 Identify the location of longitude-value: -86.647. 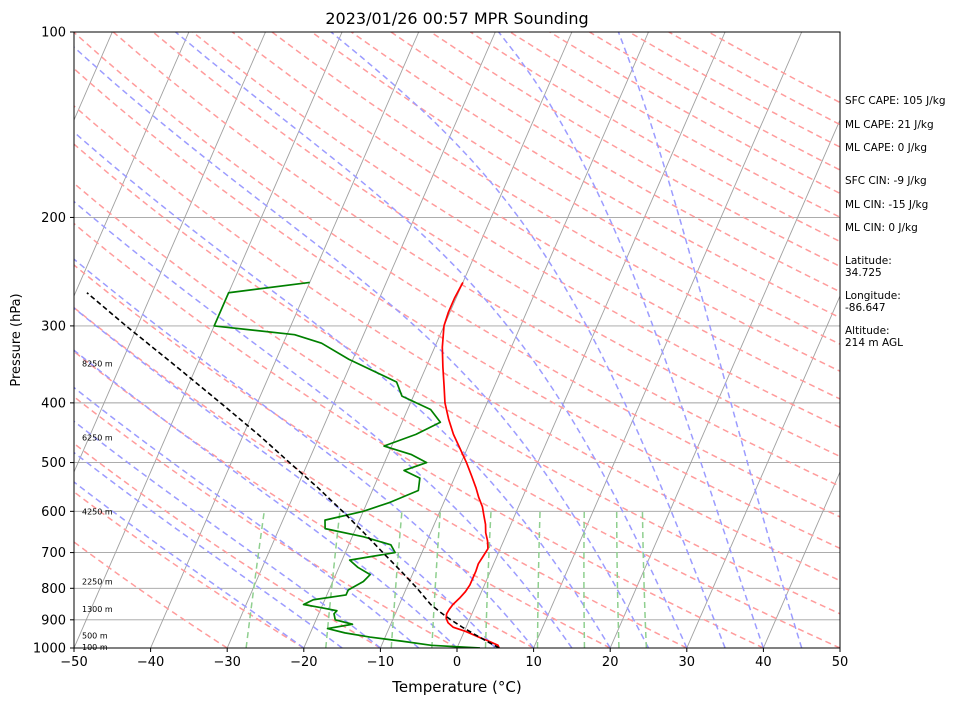
(865, 308).